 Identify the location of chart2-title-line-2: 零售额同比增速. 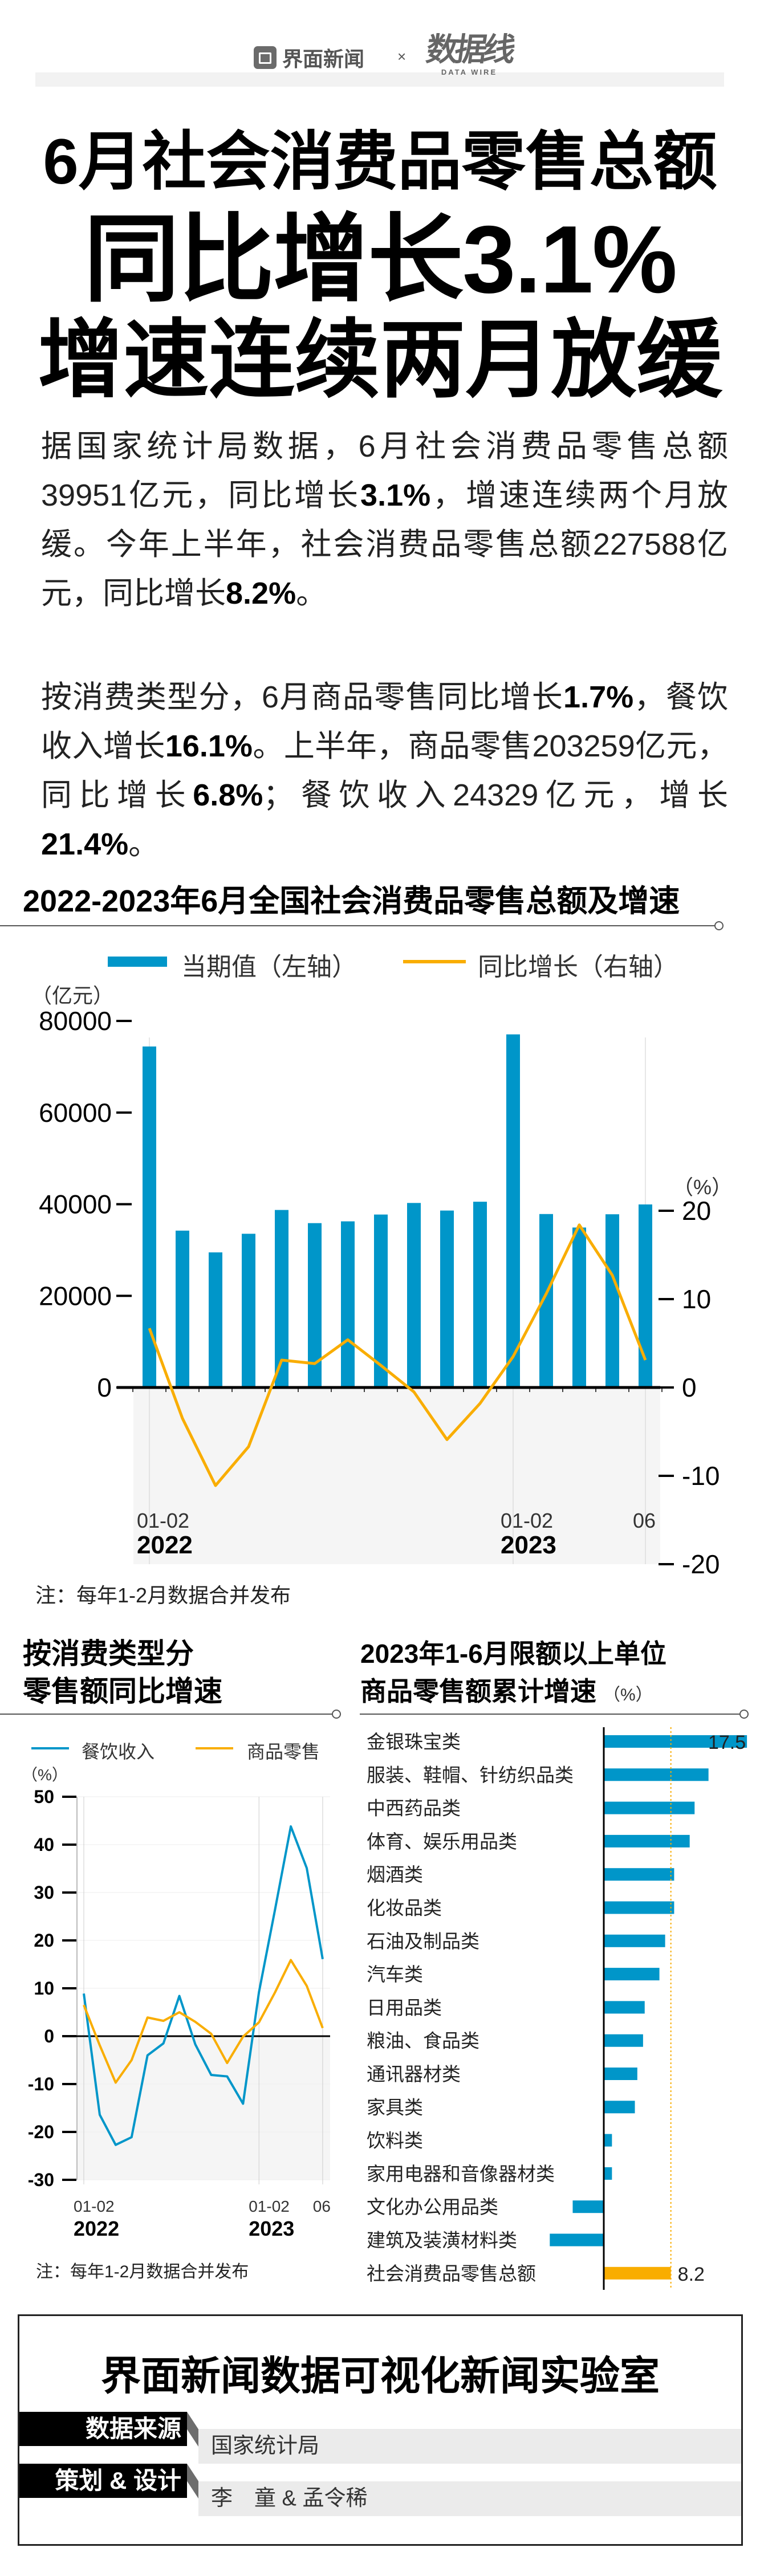
(123, 1691).